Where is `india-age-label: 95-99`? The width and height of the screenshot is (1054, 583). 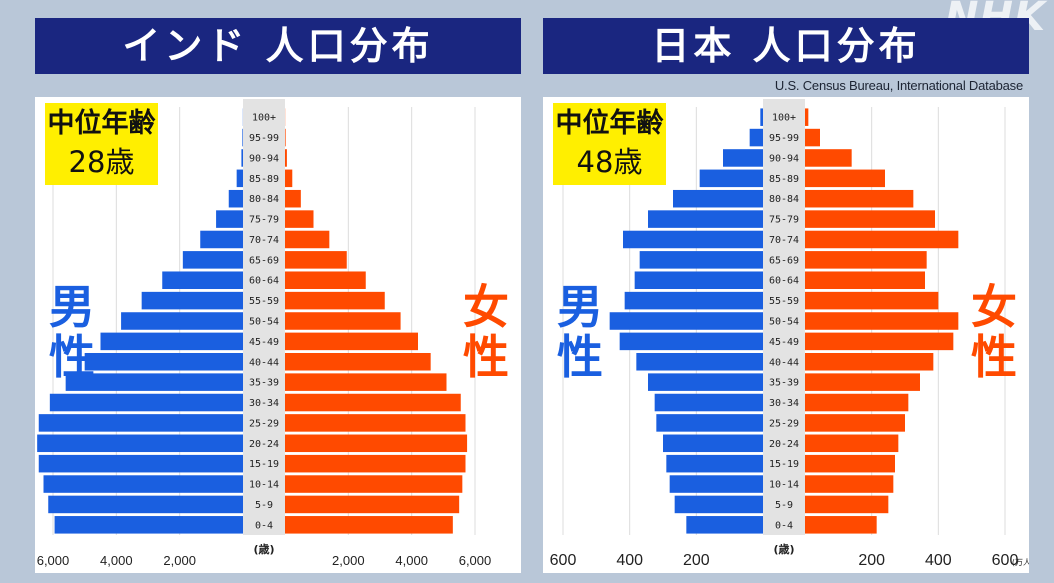
india-age-label: 95-99 is located at coordinates (264, 138).